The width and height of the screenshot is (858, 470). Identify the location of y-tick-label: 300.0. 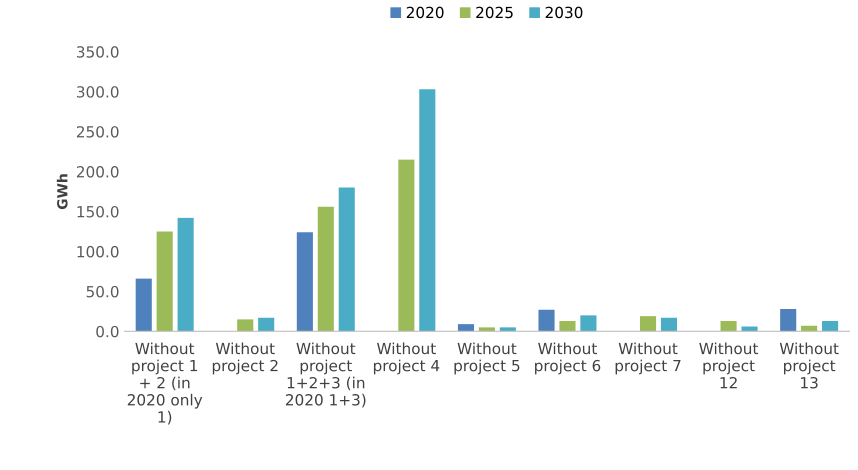
(97, 92).